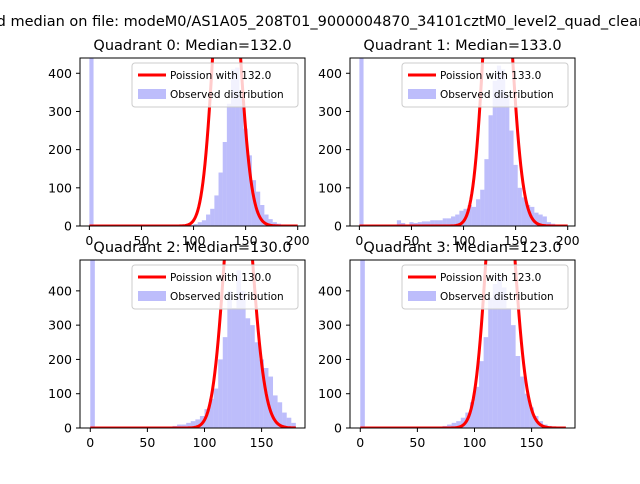 This screenshot has width=640, height=484. I want to click on legend: Poission with 123.0 Observed distribution, so click(485, 287).